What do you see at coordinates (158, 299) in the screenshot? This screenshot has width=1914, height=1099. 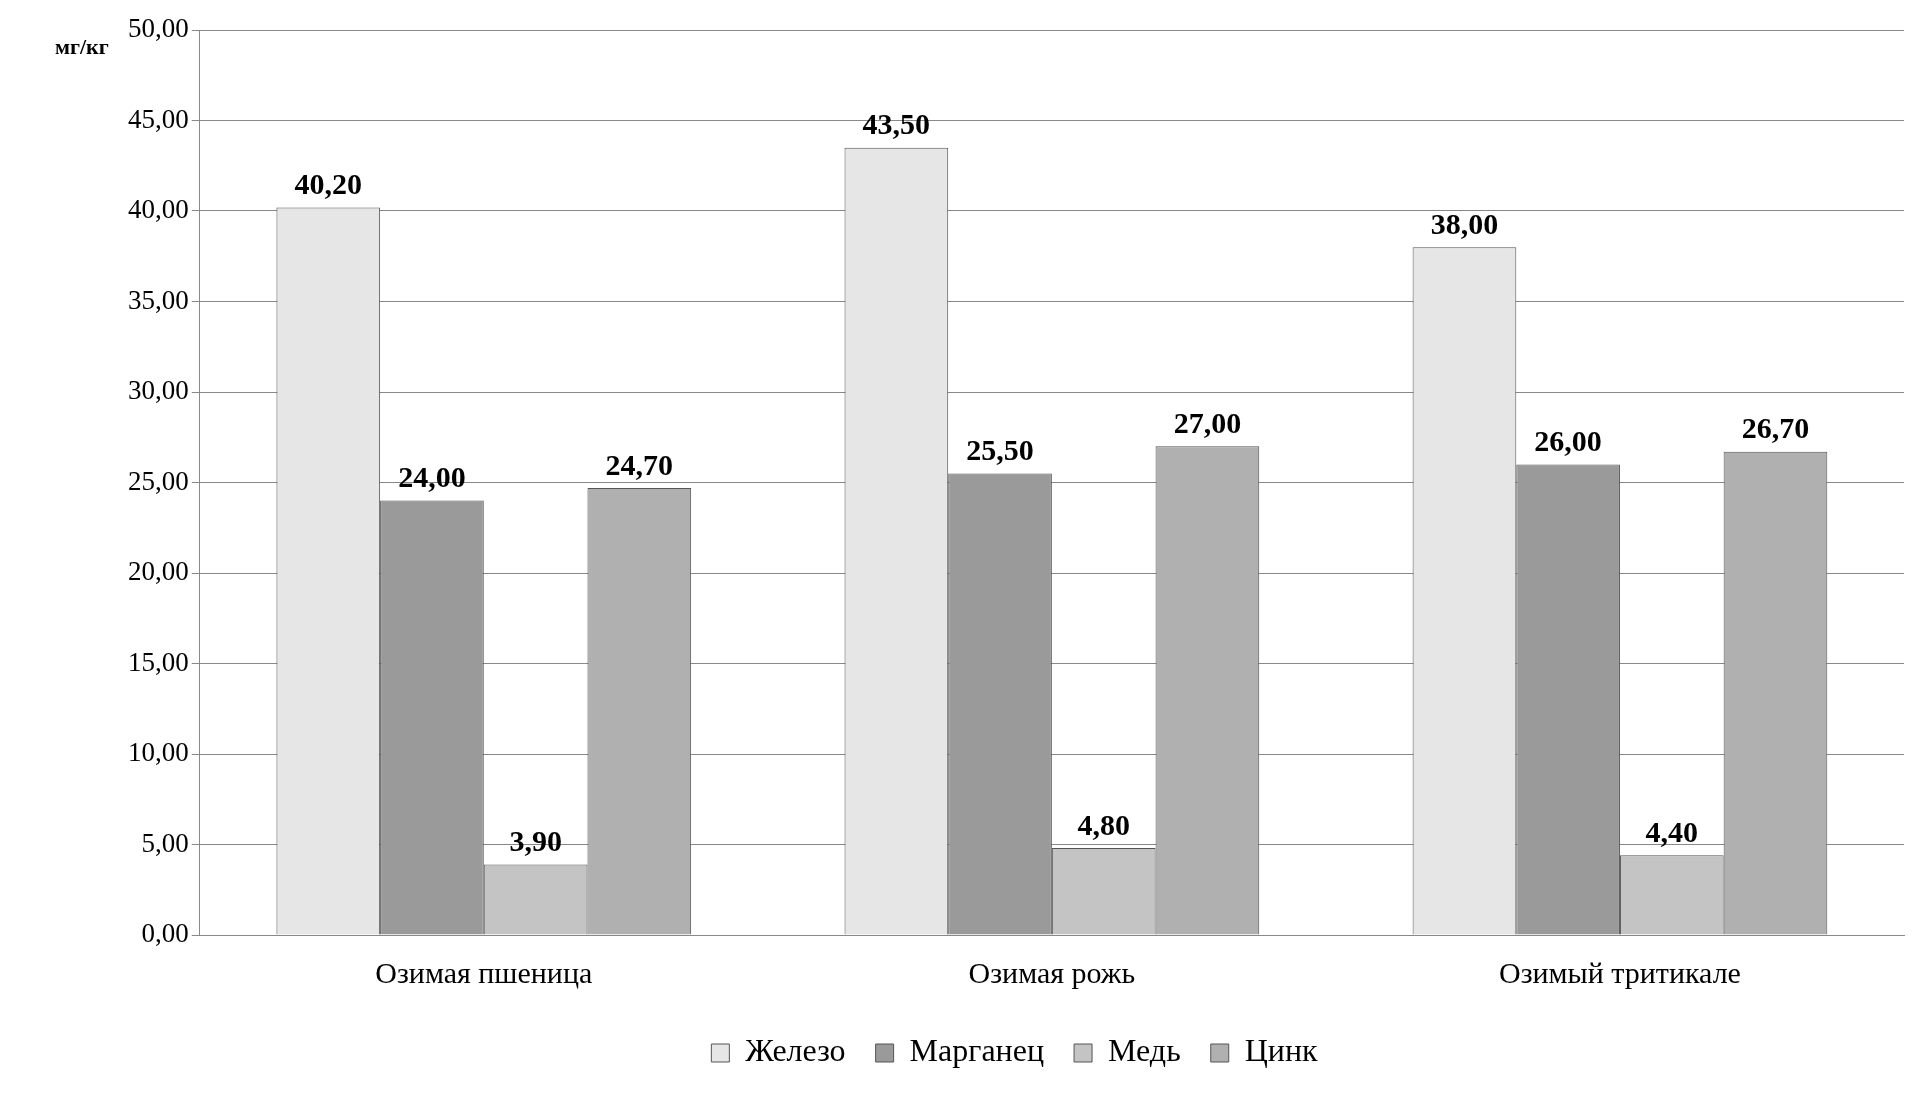 I see `y-tick-label: 35,00` at bounding box center [158, 299].